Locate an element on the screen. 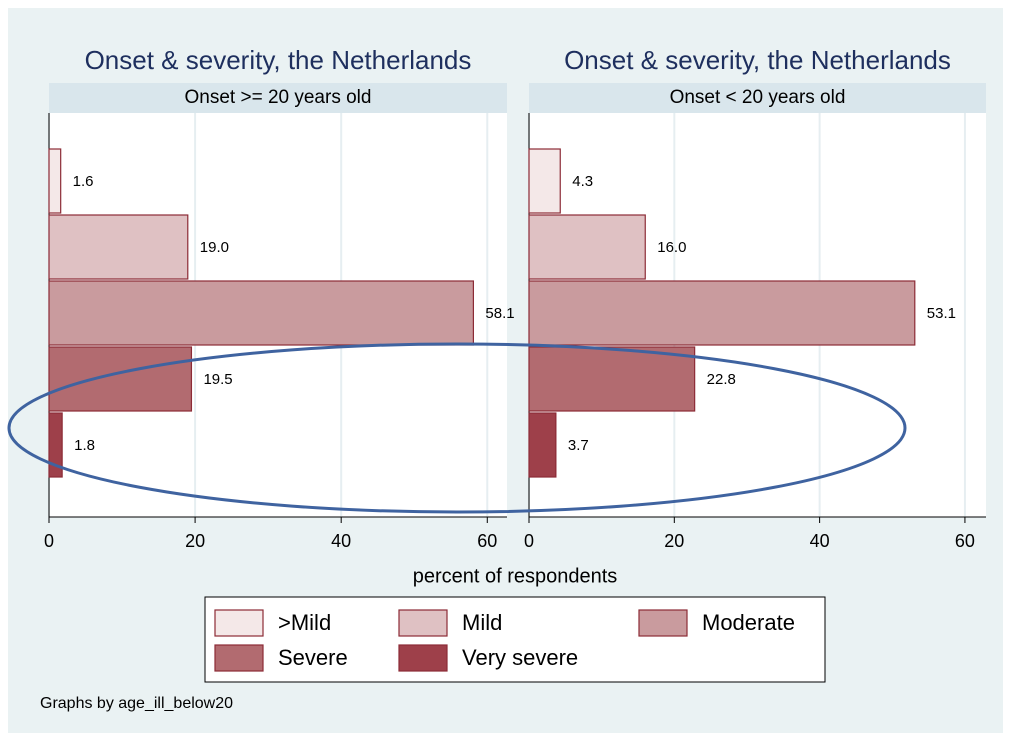 The height and width of the screenshot is (741, 1011). data-label: 19.5 is located at coordinates (217, 379).